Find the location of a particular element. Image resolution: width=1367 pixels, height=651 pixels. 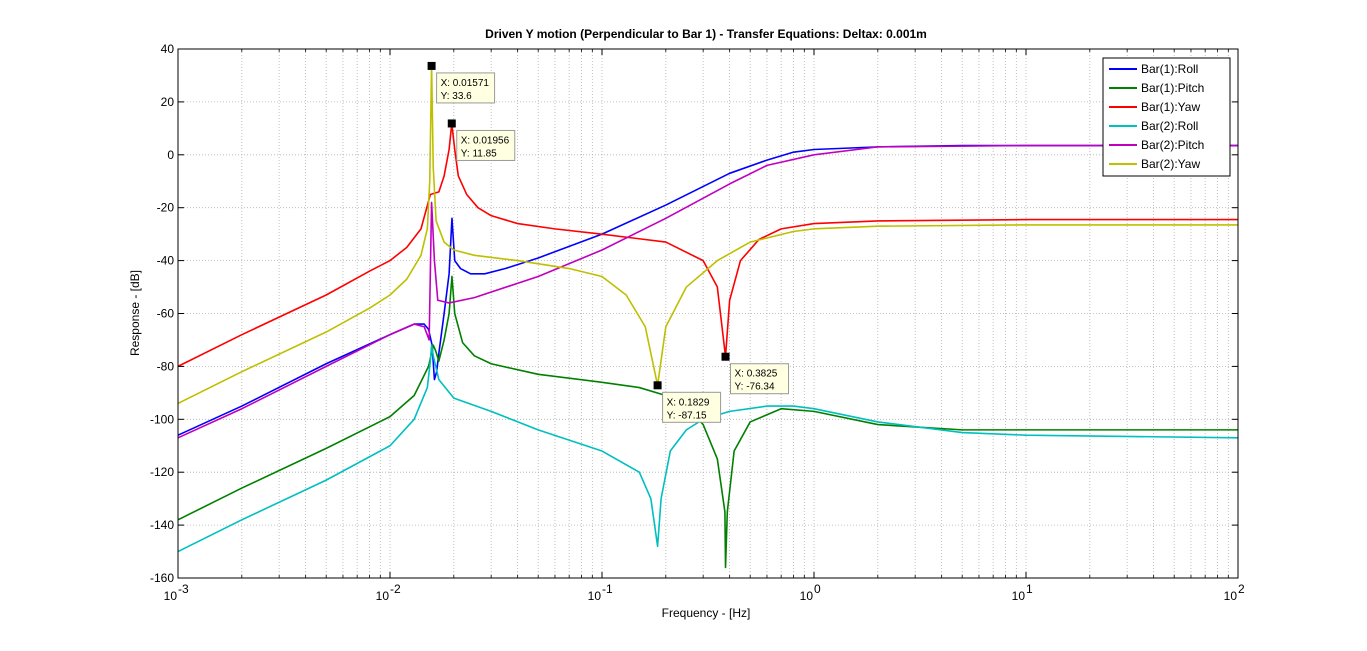

data-tip-x-text: X: 0.1829 is located at coordinates (688, 402).